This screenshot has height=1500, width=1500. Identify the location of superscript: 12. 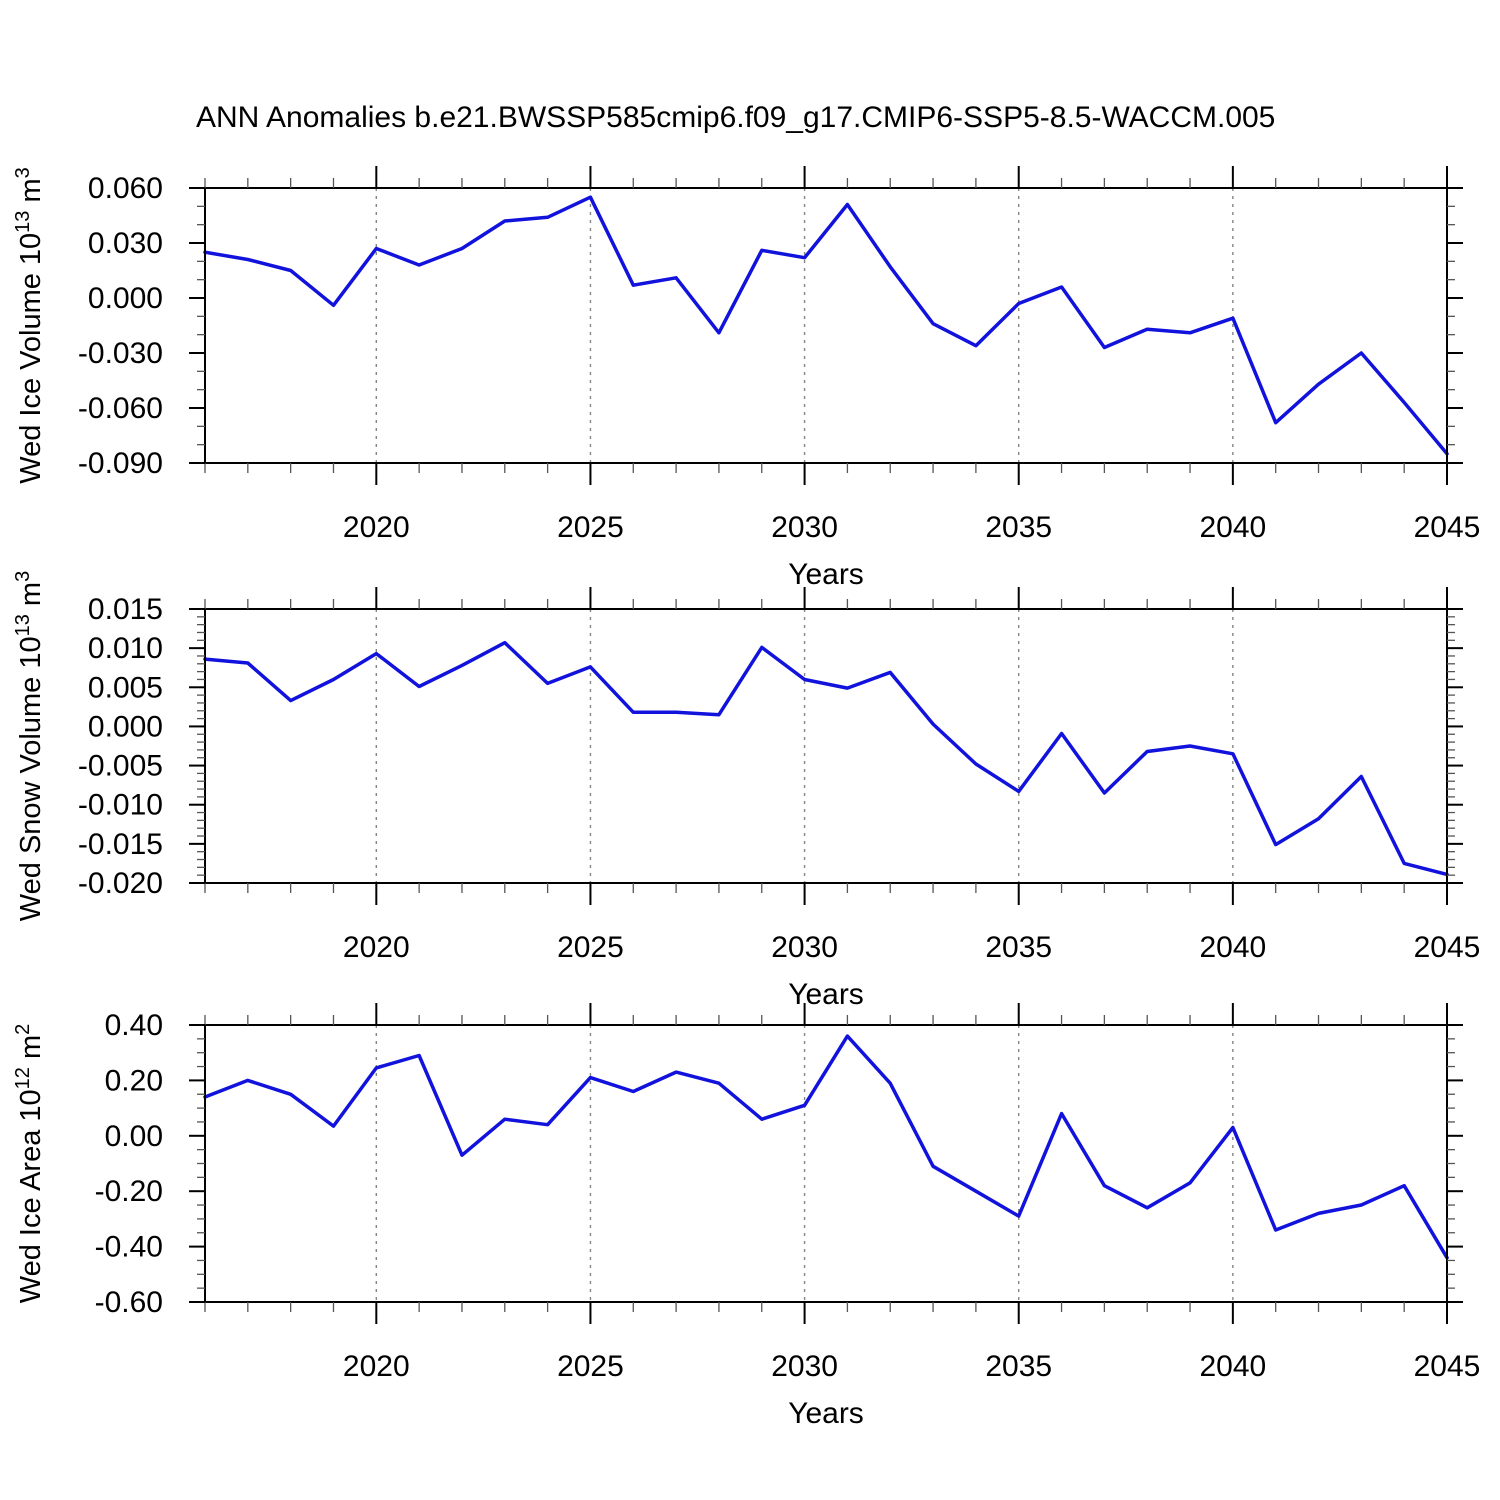
(23, 1078).